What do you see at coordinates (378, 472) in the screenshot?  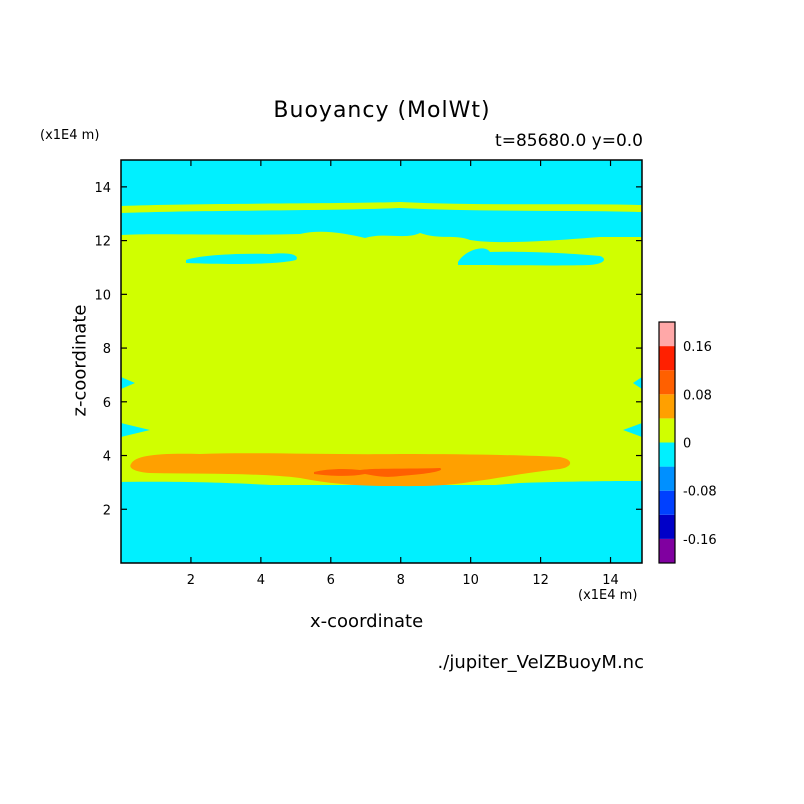 I see `contour-region-red` at bounding box center [378, 472].